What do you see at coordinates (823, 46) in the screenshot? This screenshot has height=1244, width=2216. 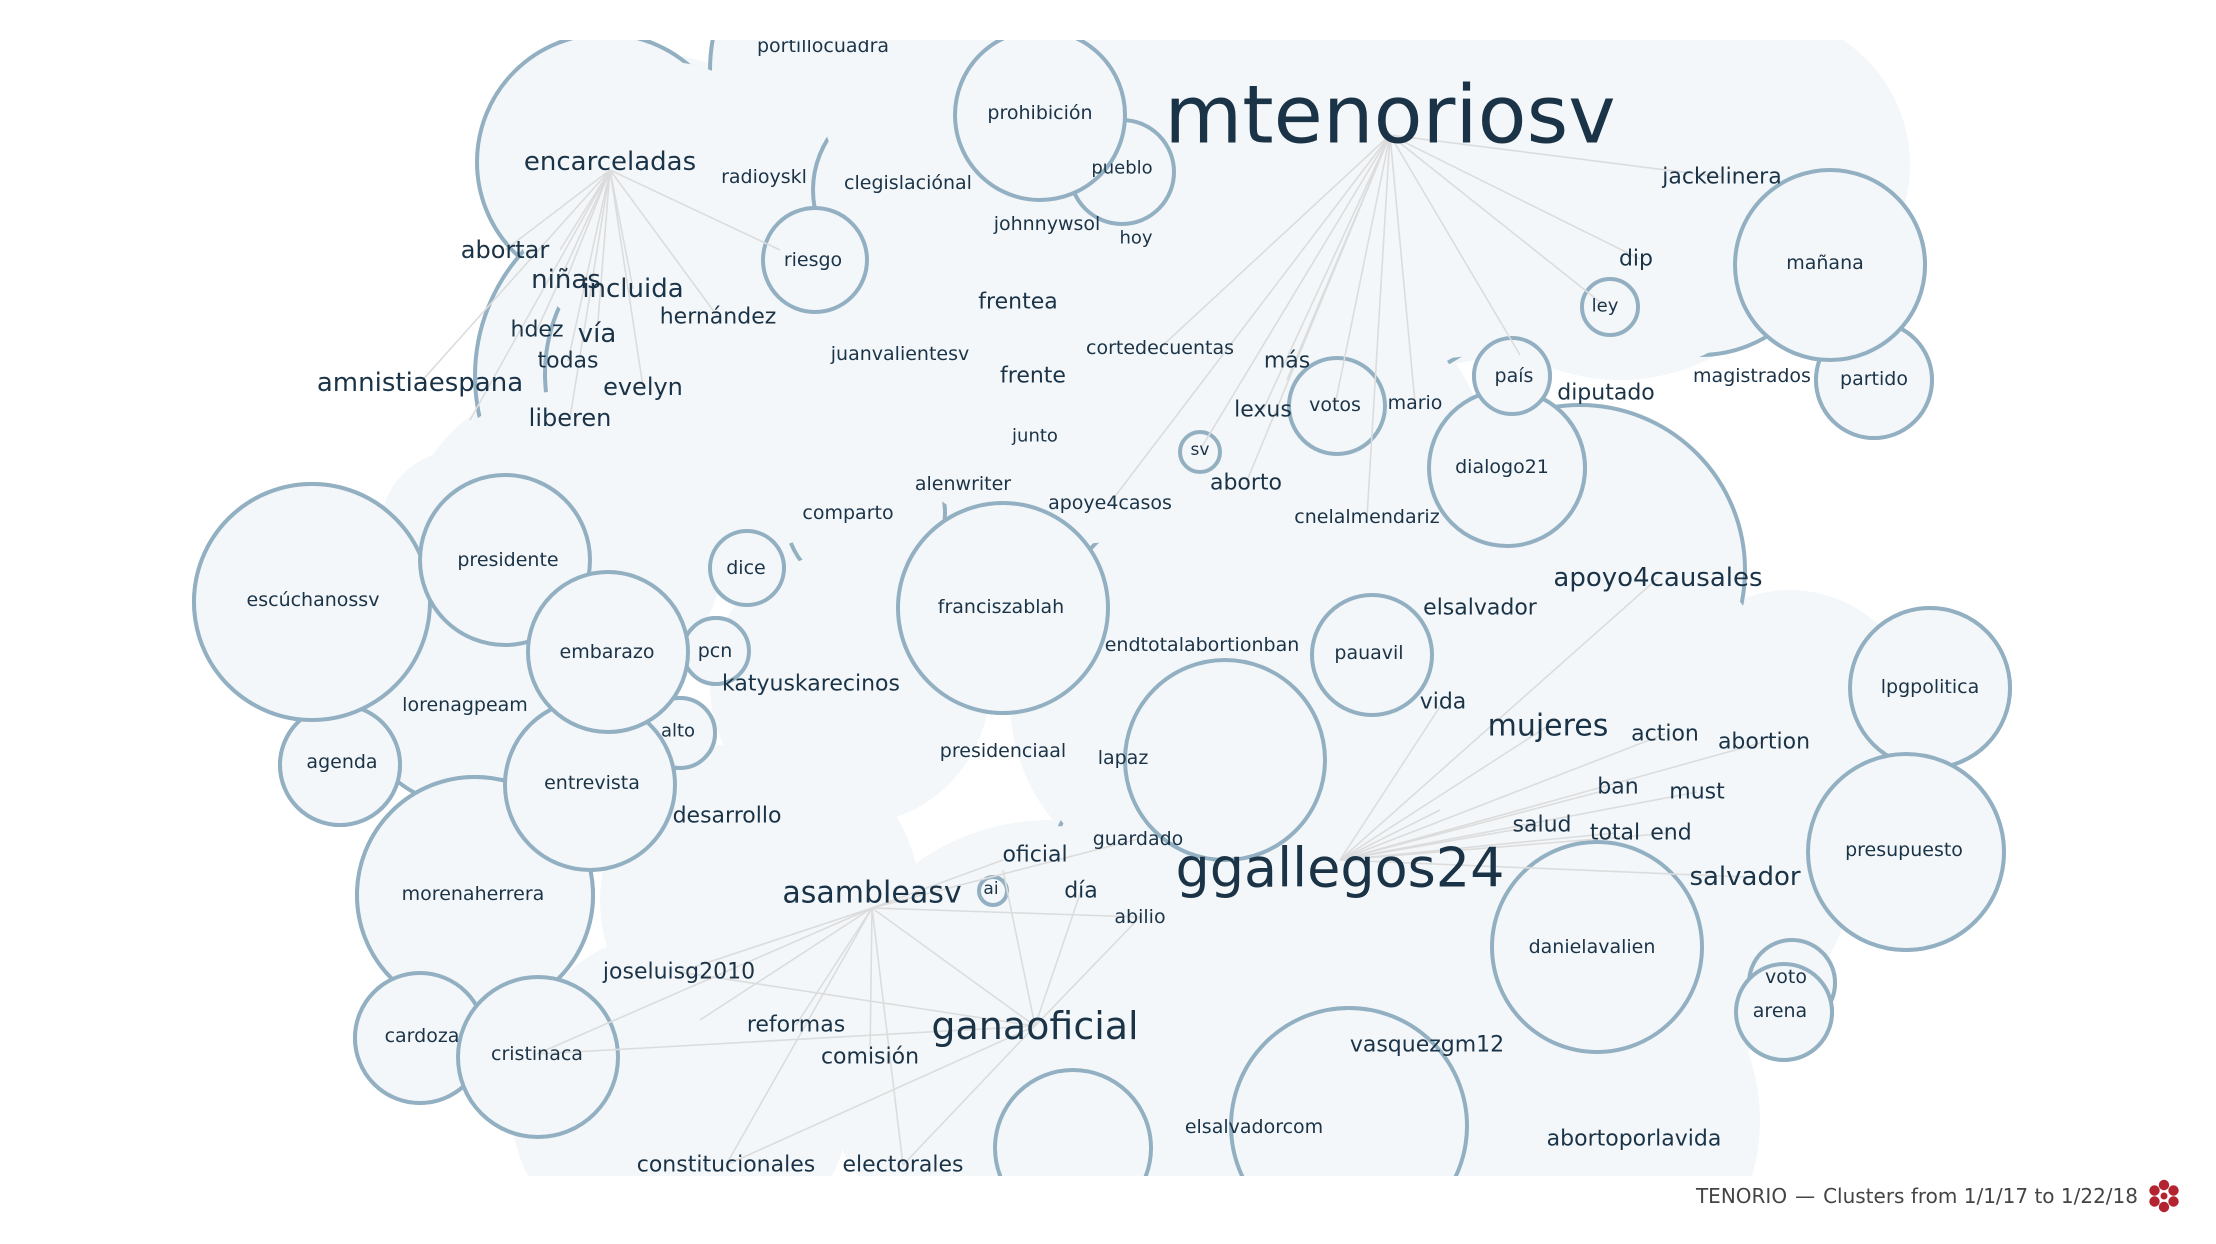 I see `term-label: portillocuadra` at bounding box center [823, 46].